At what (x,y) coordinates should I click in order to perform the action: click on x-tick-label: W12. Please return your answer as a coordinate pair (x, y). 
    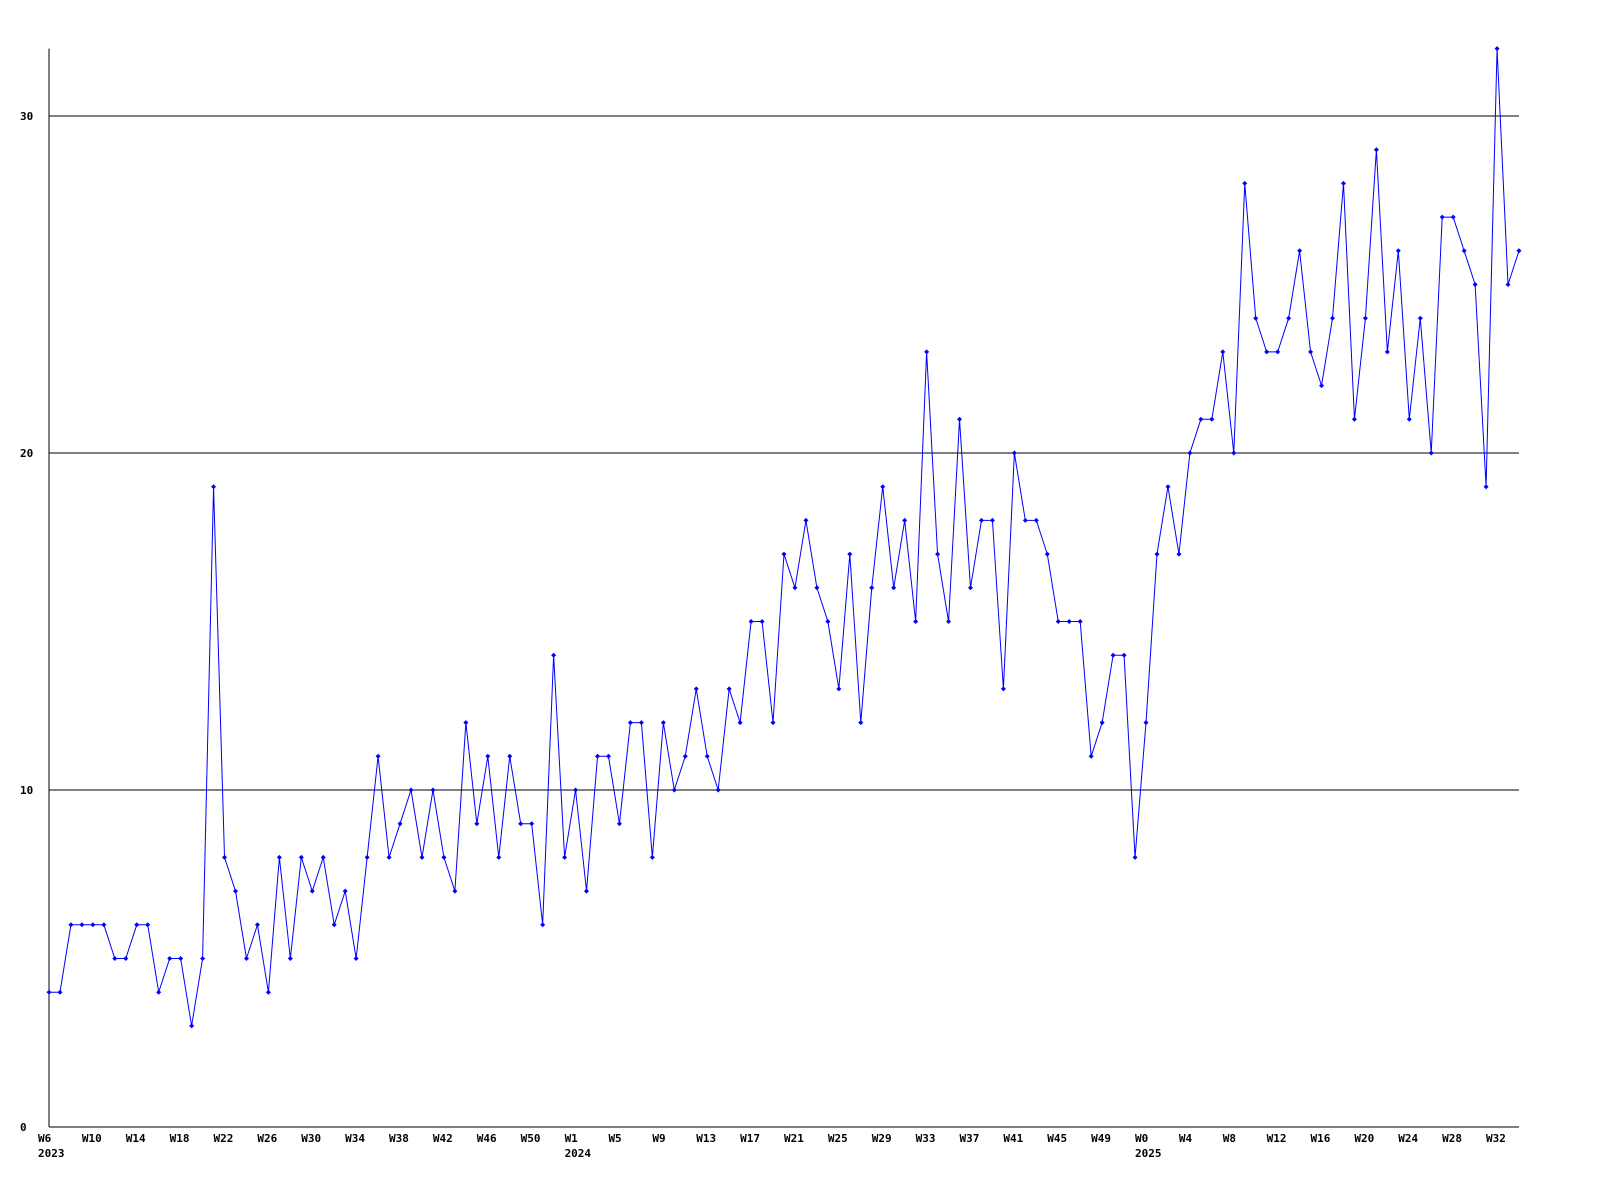
    Looking at the image, I should click on (1277, 1138).